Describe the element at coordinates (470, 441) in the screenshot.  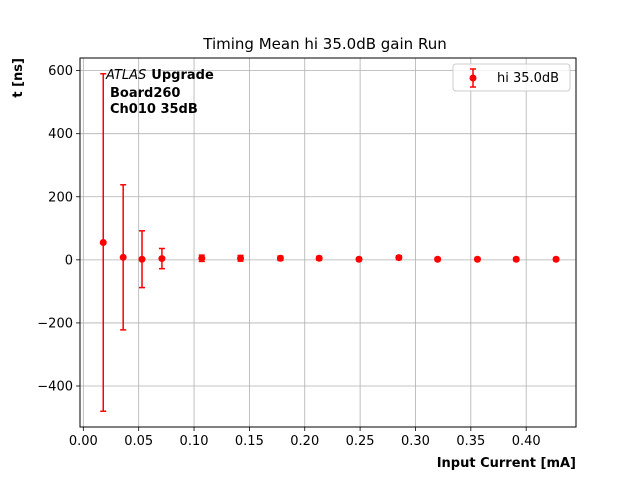
I see `x-tick-label: 0.35` at that location.